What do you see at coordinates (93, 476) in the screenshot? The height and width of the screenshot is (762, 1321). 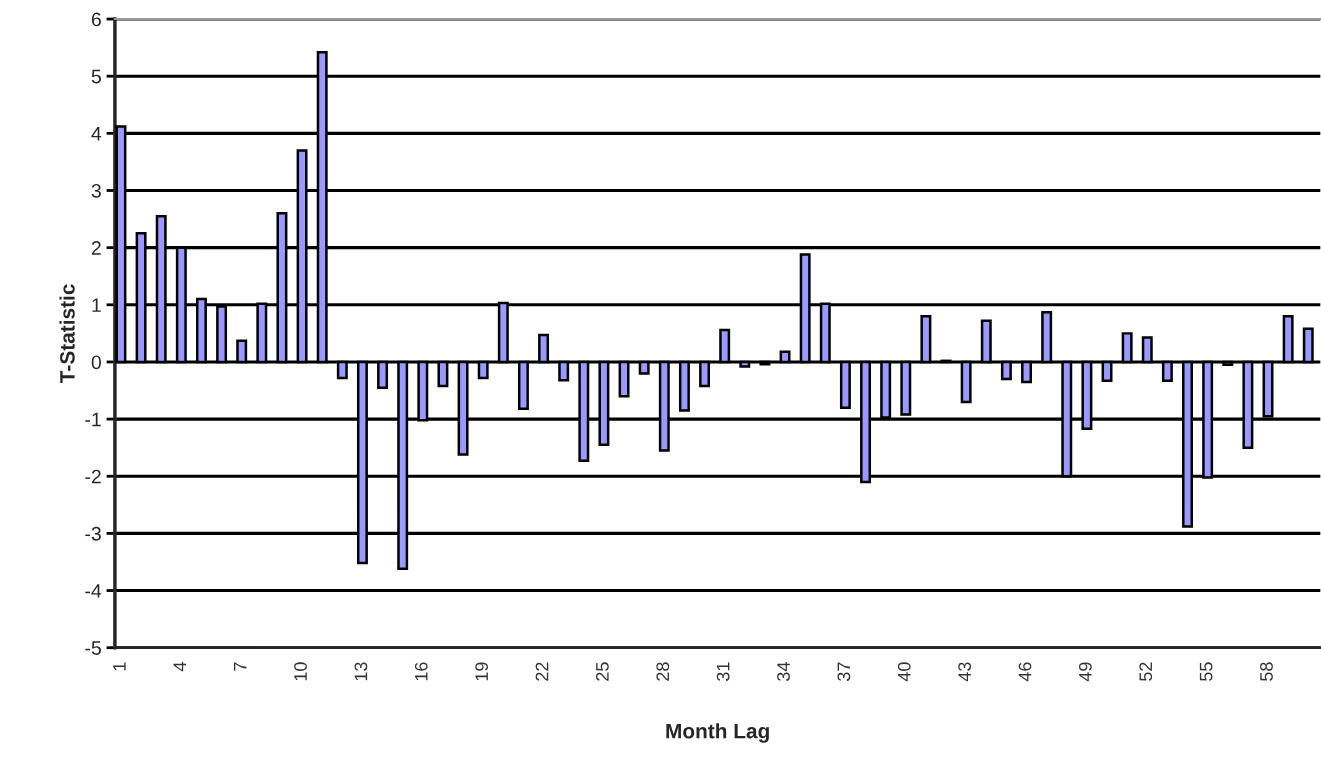 I see `y-tick-label: -2` at bounding box center [93, 476].